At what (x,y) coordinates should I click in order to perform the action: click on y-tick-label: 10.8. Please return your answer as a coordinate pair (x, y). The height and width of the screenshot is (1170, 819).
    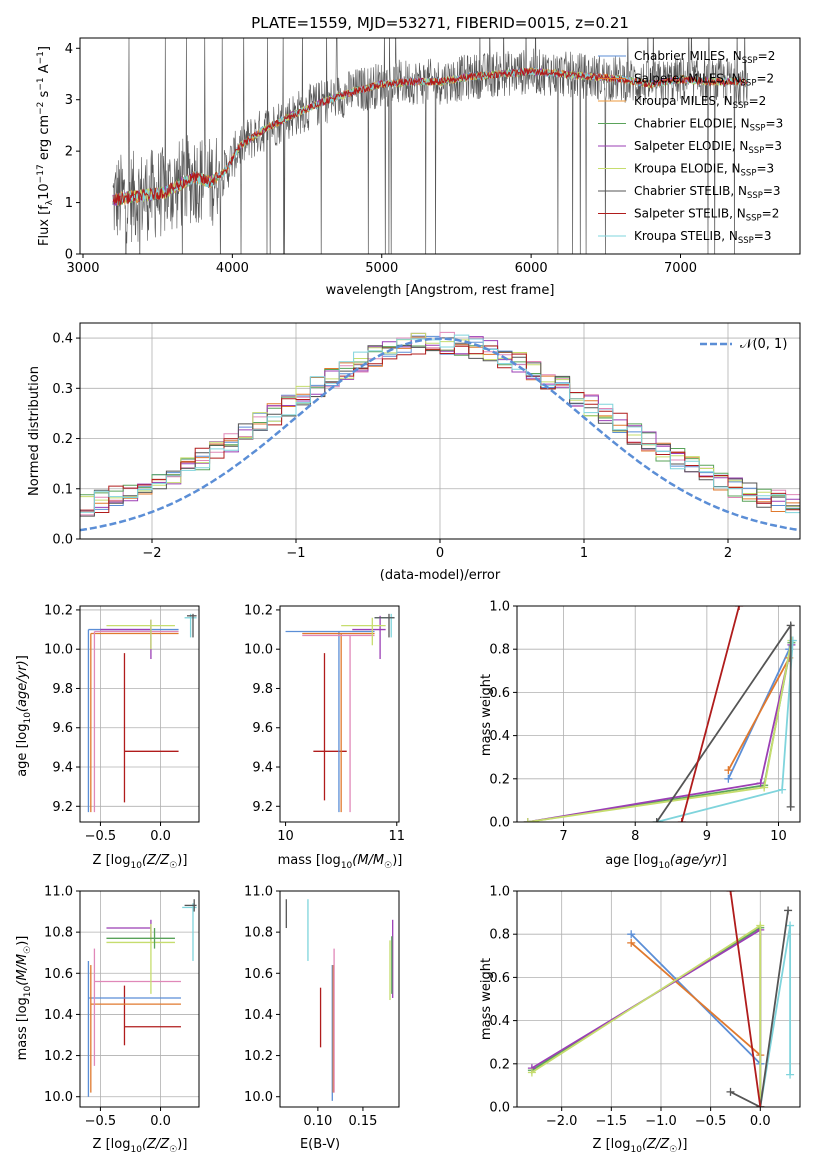
    Looking at the image, I should click on (258, 933).